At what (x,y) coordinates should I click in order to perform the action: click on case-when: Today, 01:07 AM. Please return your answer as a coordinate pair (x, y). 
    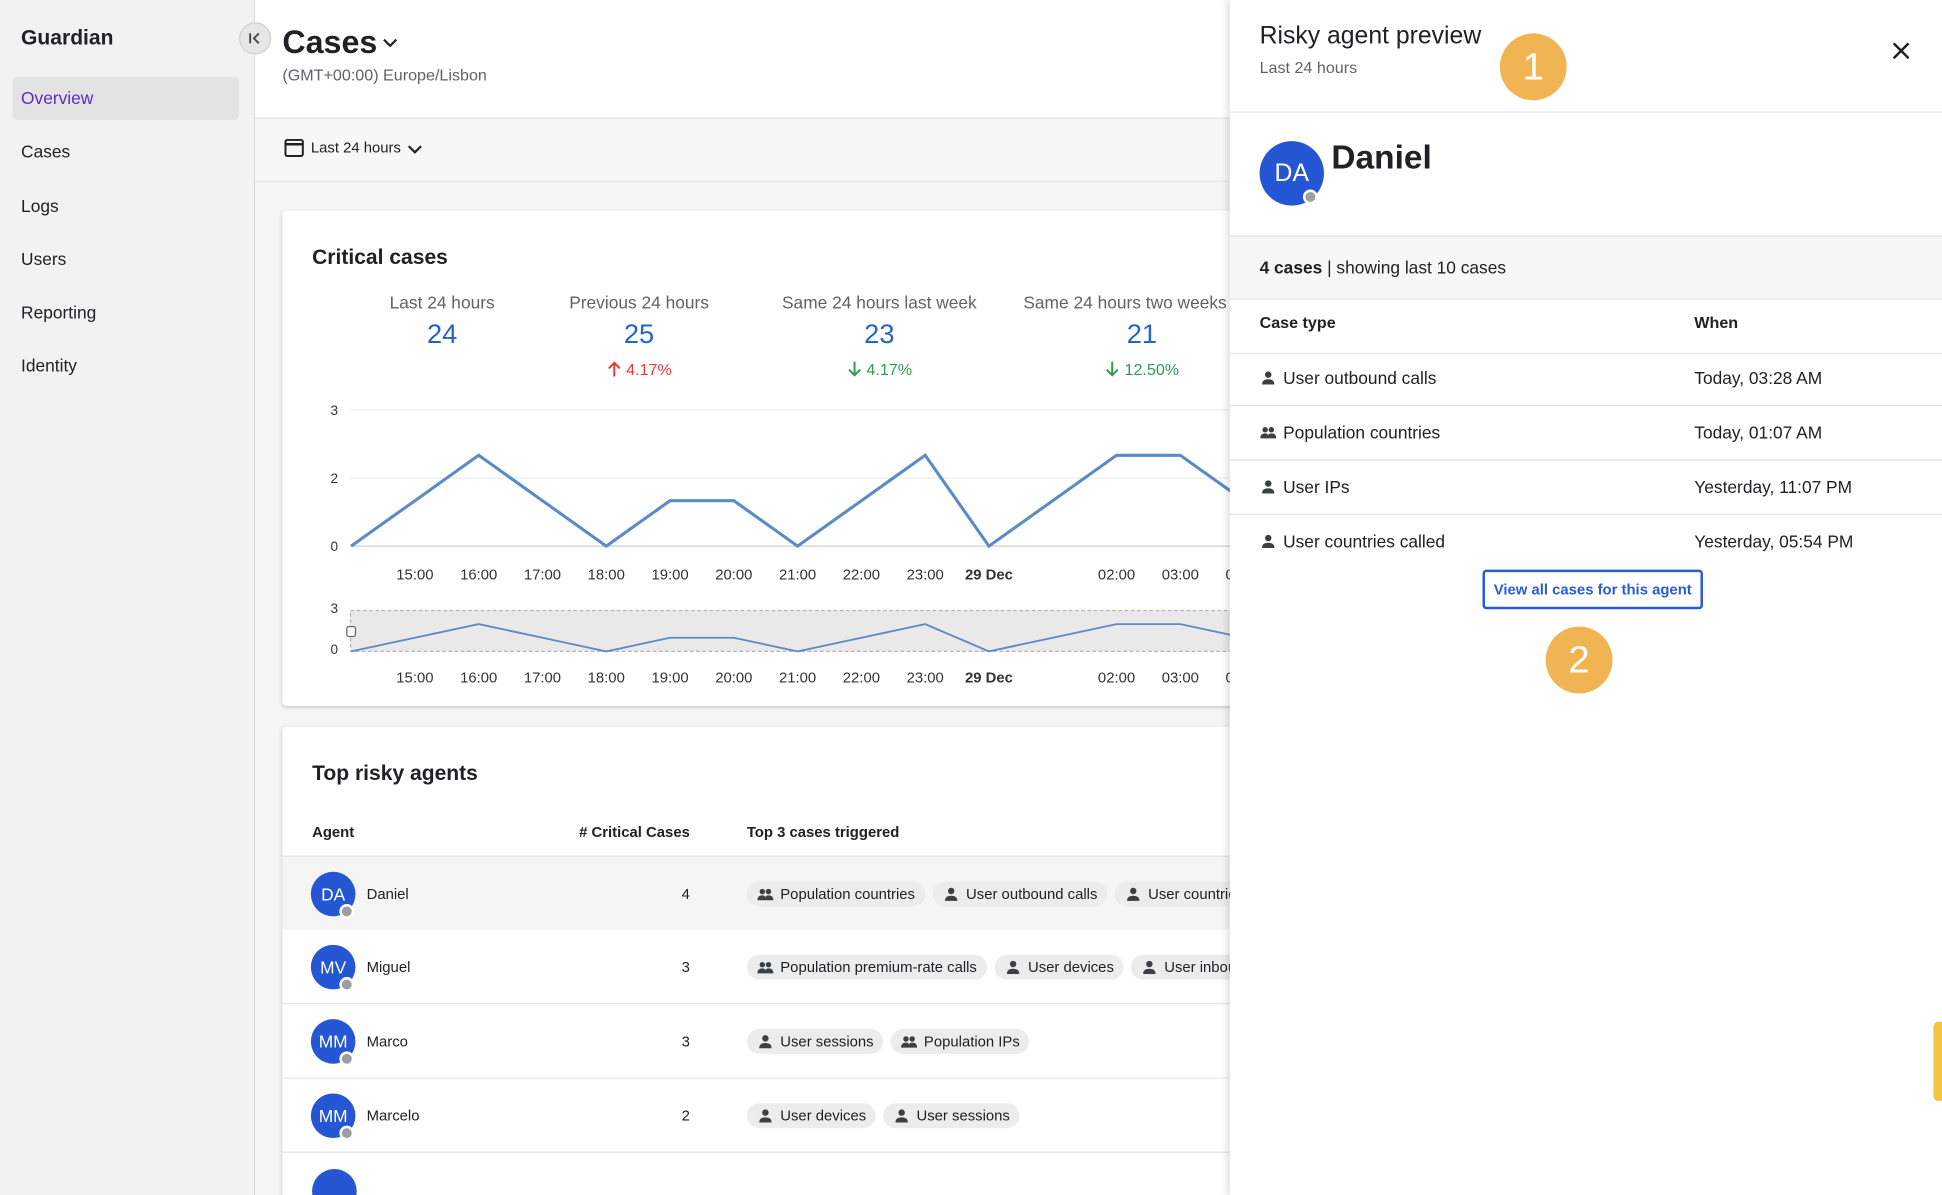
    Looking at the image, I should click on (1758, 432).